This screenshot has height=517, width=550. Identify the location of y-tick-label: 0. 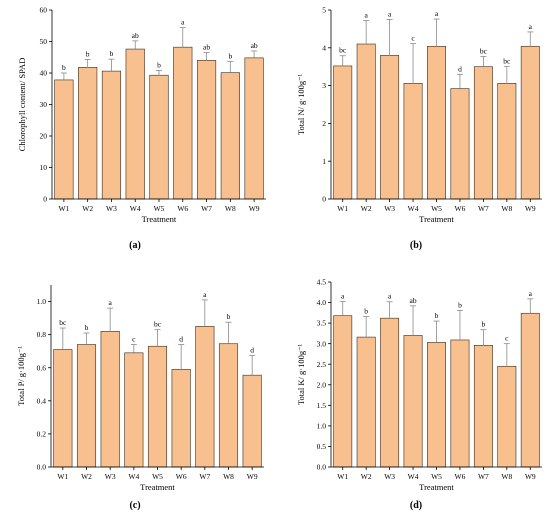
(45, 199).